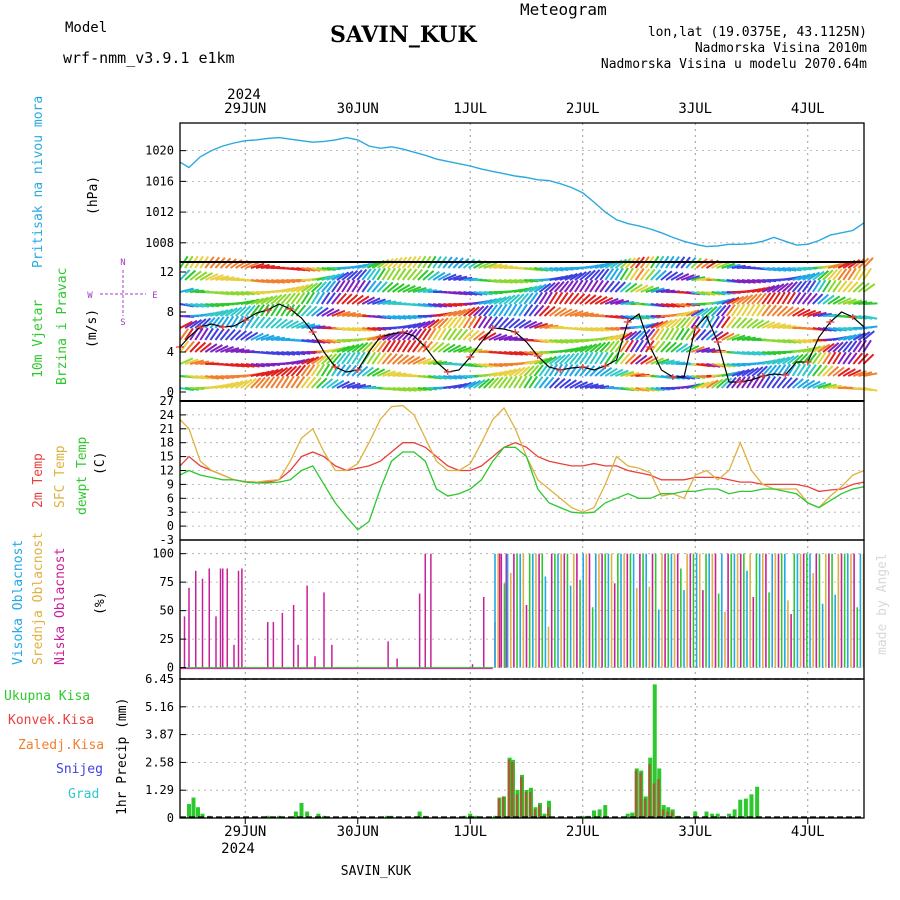 The width and height of the screenshot is (900, 900). I want to click on temp2m-label: 2m Temp, so click(38, 480).